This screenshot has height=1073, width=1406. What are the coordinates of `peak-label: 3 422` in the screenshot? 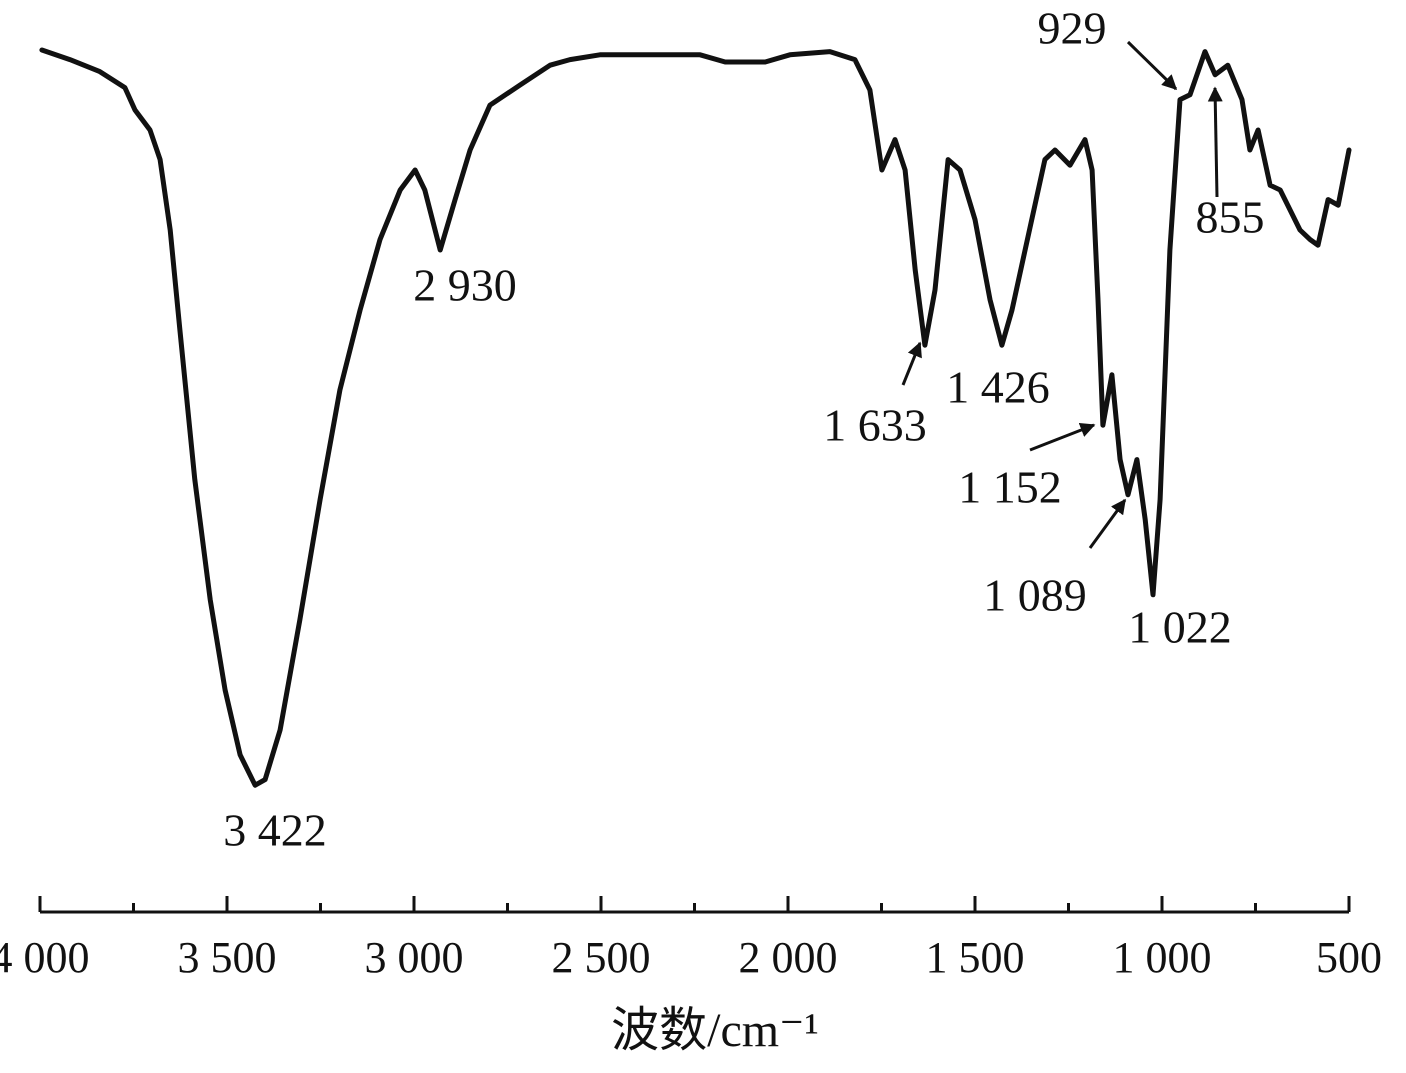 It's located at (275, 830).